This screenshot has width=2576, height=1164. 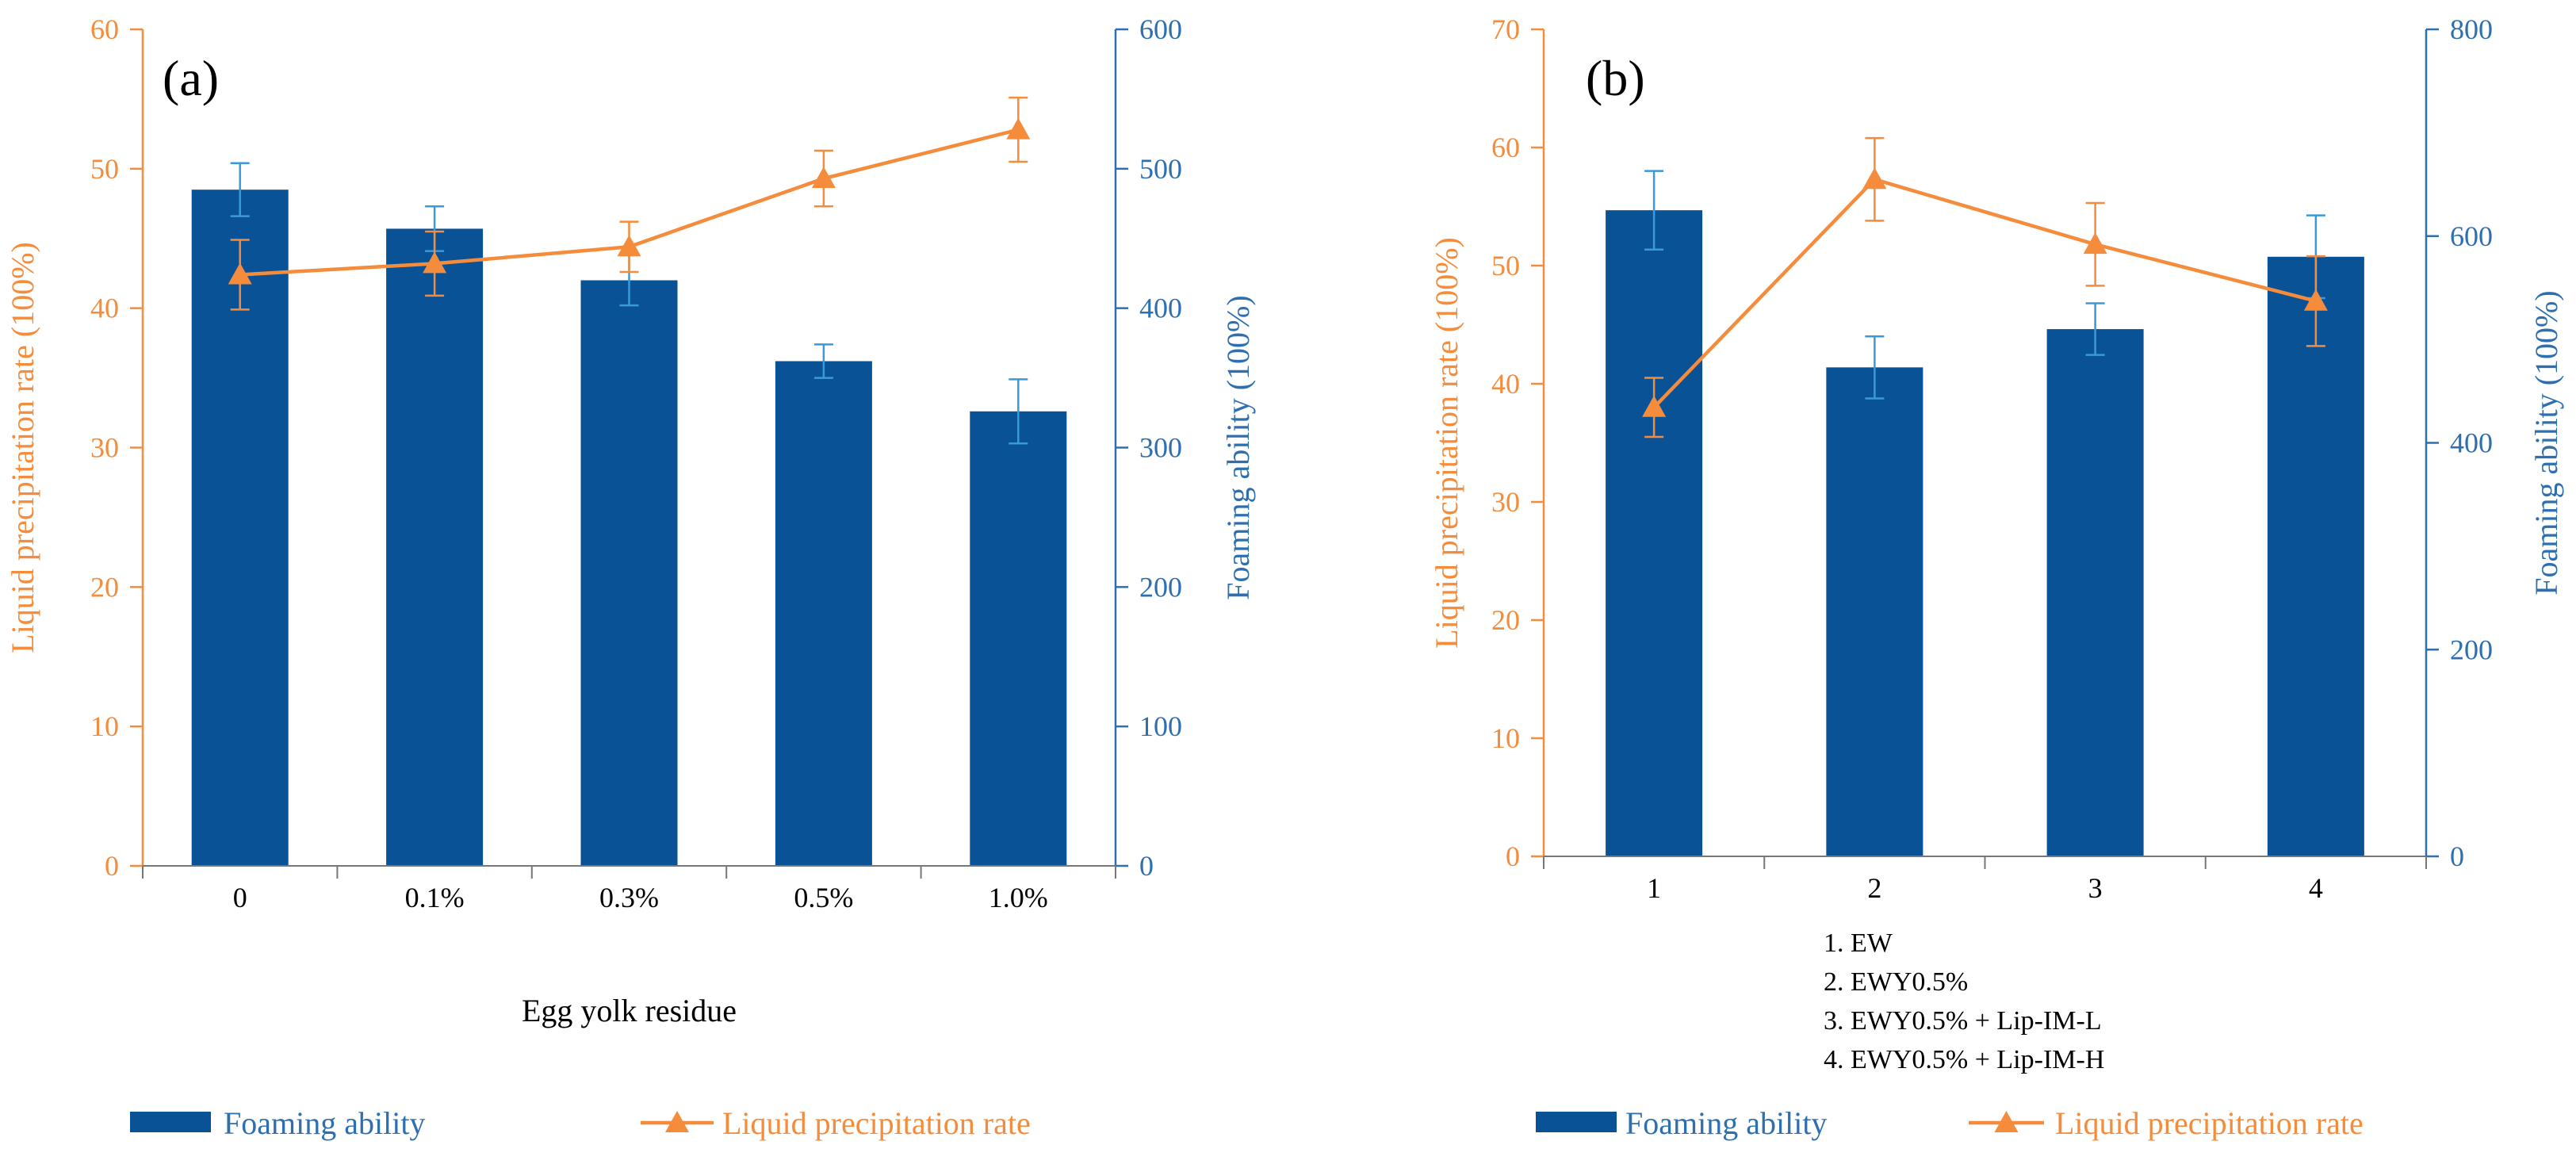 I want to click on x-tick-label: 1.0%, so click(x=1018, y=897).